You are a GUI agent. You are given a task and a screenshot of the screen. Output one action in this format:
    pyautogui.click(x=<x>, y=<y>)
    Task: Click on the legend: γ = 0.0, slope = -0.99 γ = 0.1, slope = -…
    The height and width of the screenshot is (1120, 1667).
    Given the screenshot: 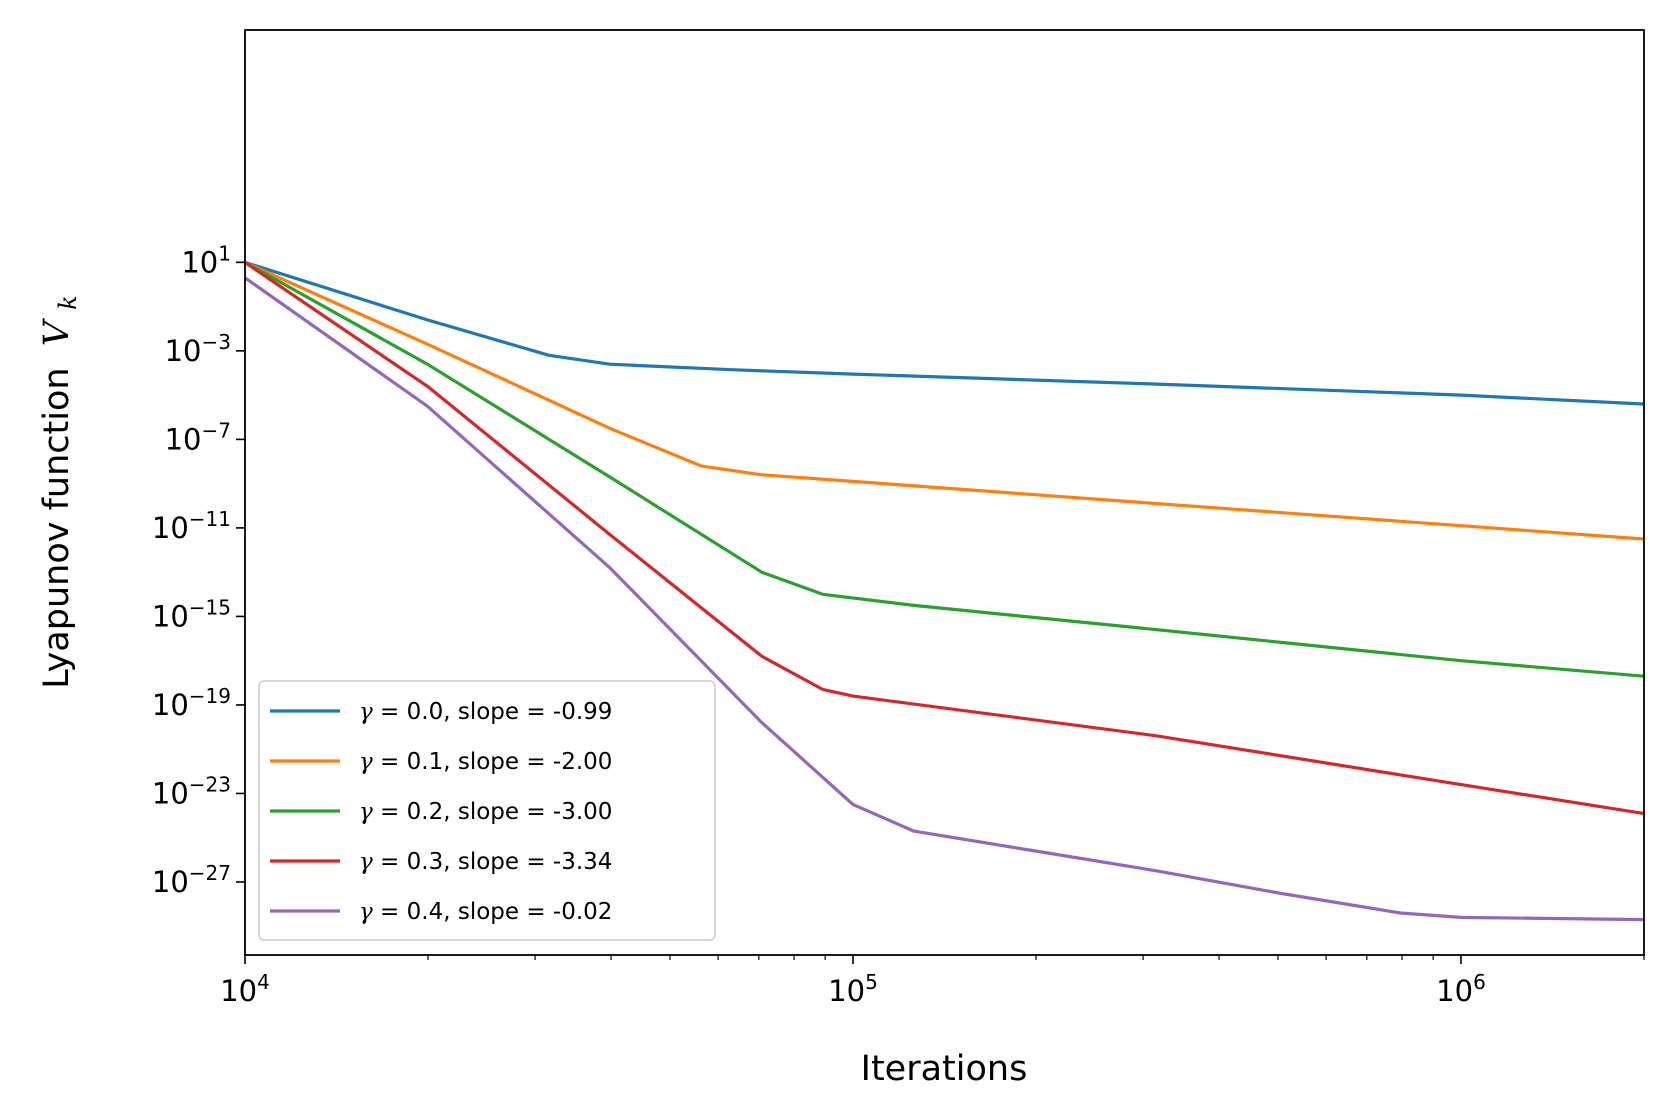 What is the action you would take?
    pyautogui.click(x=487, y=810)
    